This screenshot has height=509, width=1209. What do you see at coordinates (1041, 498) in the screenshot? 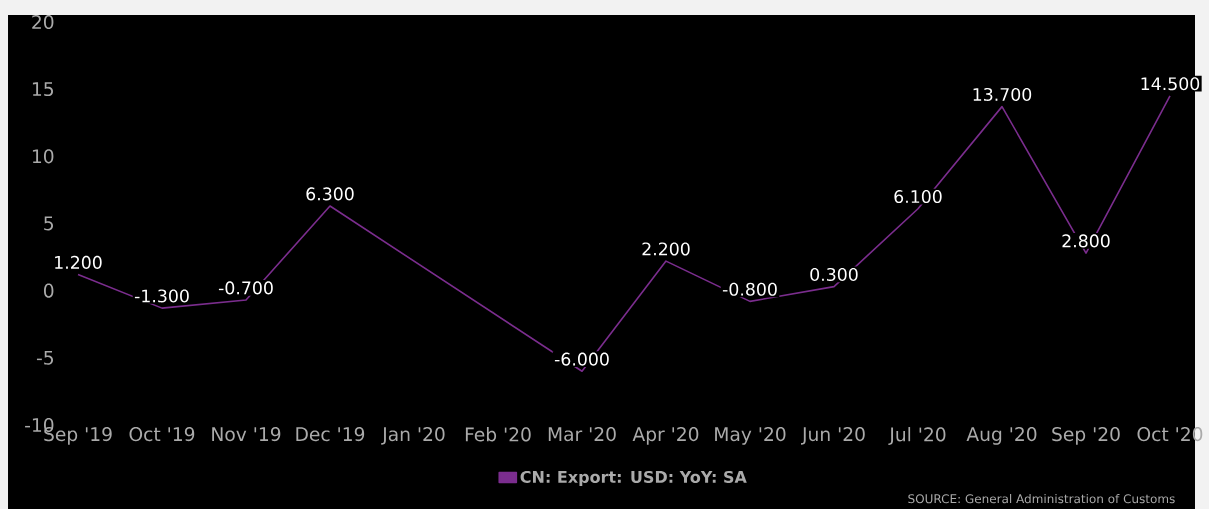
I see `source-note: SOURCE: General Administration of Customs` at bounding box center [1041, 498].